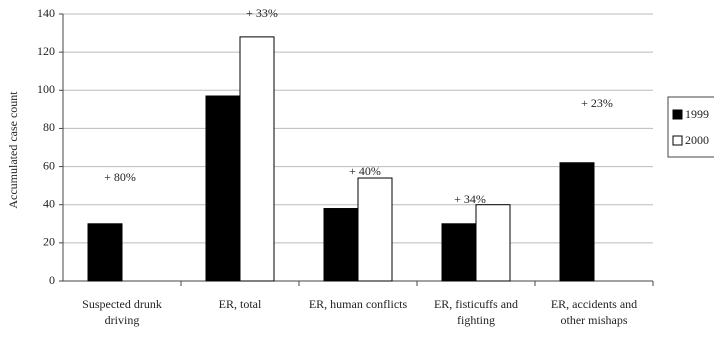 The image size is (714, 338). Describe the element at coordinates (470, 199) in the screenshot. I see `annotation: + 34%` at that location.